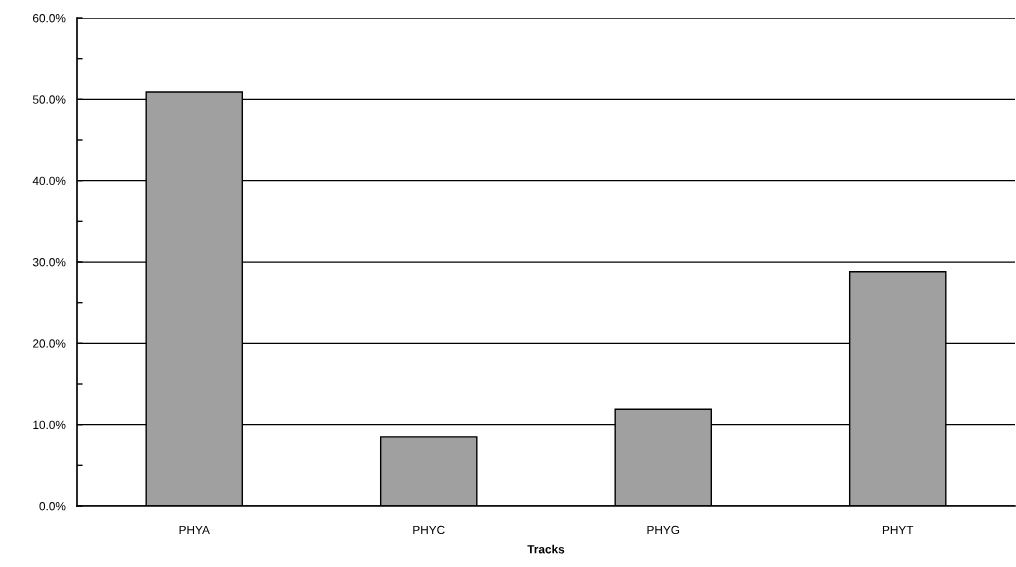 The height and width of the screenshot is (567, 1016). Describe the element at coordinates (49, 181) in the screenshot. I see `y-tick-label: 40.0%` at that location.